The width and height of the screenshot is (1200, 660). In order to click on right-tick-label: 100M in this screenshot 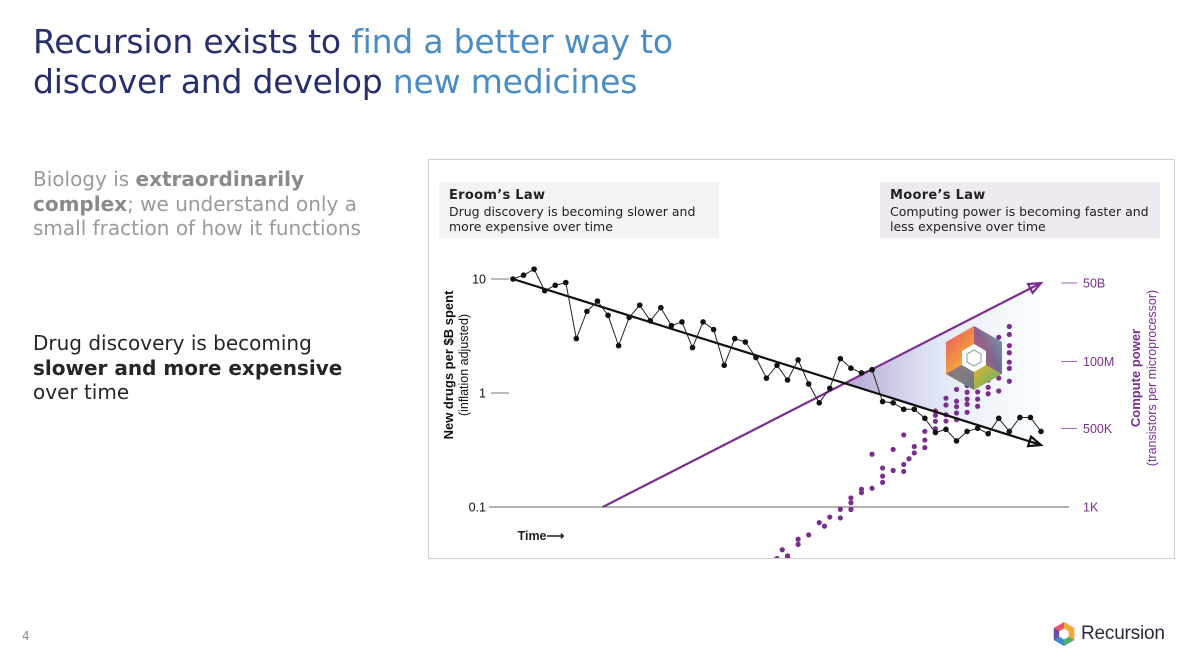, I will do `click(1098, 362)`.